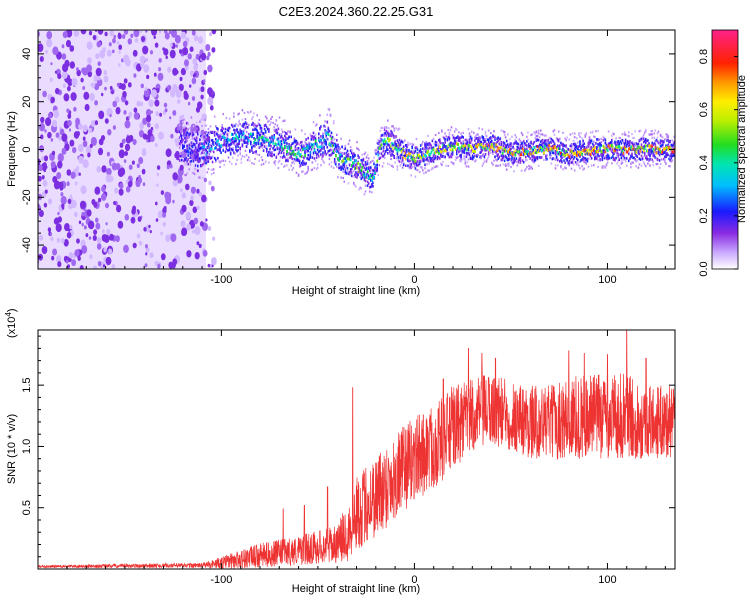 This screenshot has width=750, height=605. What do you see at coordinates (27, 102) in the screenshot?
I see `spectrogram-y-tick-label: 20` at bounding box center [27, 102].